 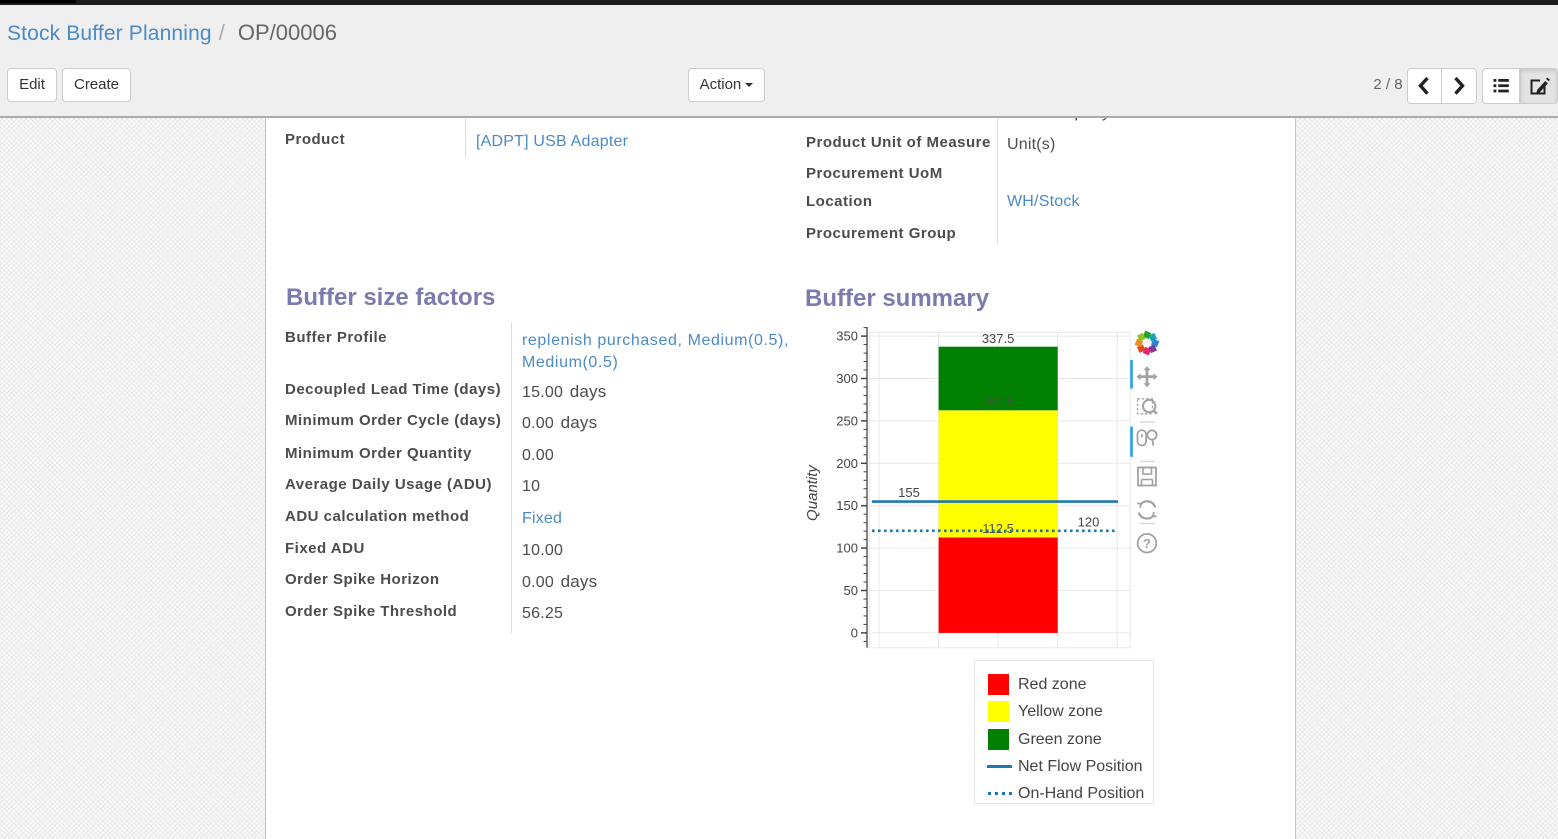 I want to click on svg-text: 337.5, so click(x=998, y=338).